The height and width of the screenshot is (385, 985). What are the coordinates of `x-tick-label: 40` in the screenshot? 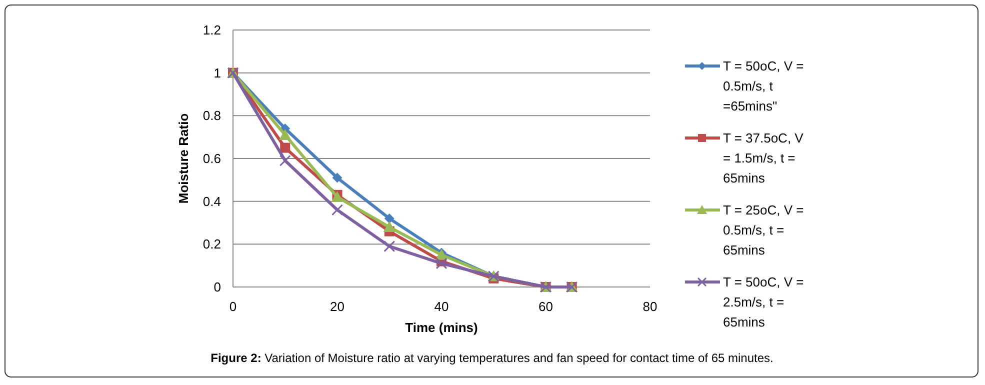 It's located at (441, 306).